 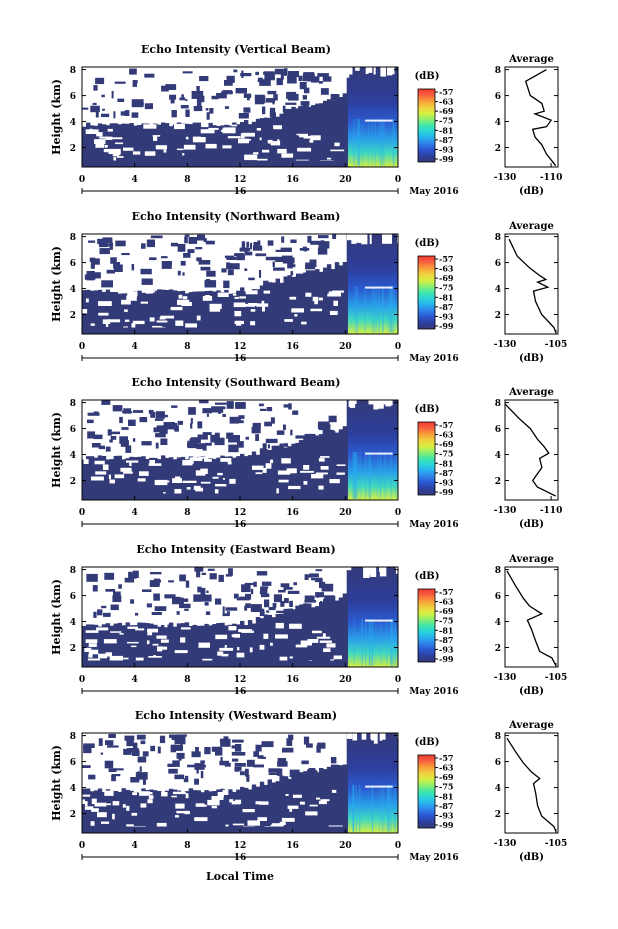 I want to click on day-label: 16, so click(x=240, y=525).